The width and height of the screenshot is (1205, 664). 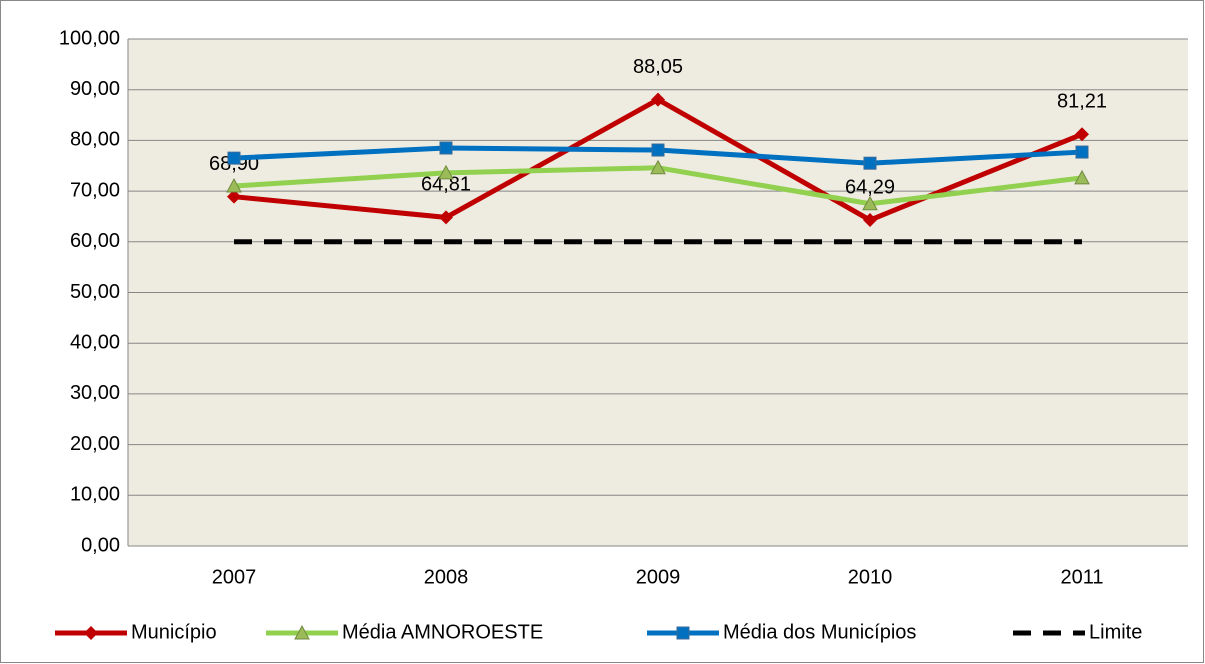 I want to click on x-tick-label: 2007, so click(x=234, y=577).